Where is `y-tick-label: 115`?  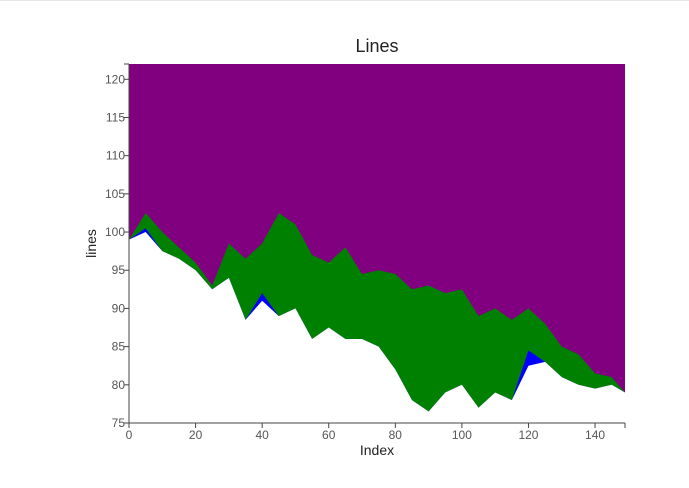 y-tick-label: 115 is located at coordinates (115, 117).